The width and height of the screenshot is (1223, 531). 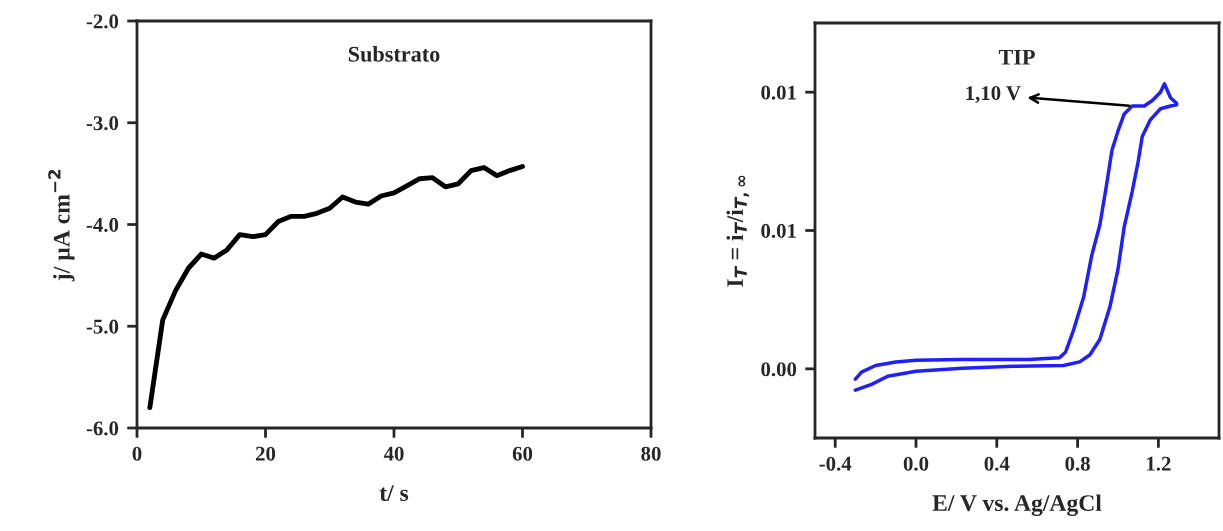 I want to click on y-axis-title: j/ µA cm$^{−2}$, so click(x=61, y=226).